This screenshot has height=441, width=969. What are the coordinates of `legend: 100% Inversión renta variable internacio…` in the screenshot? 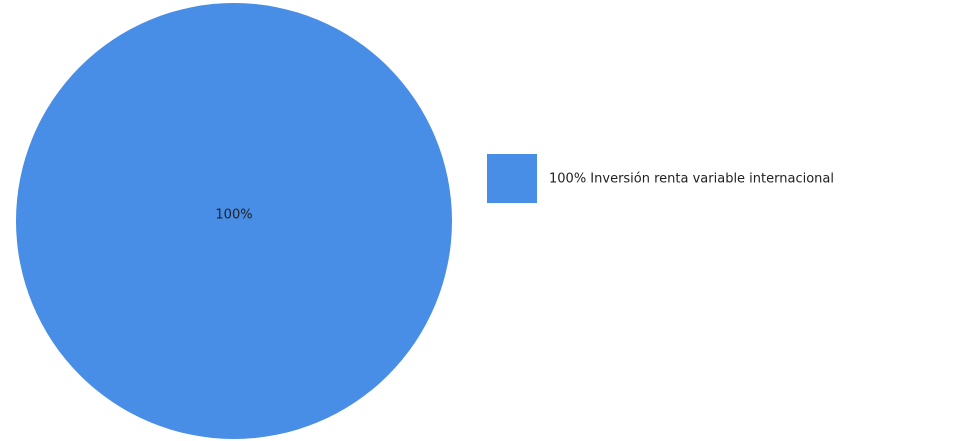 It's located at (660, 178).